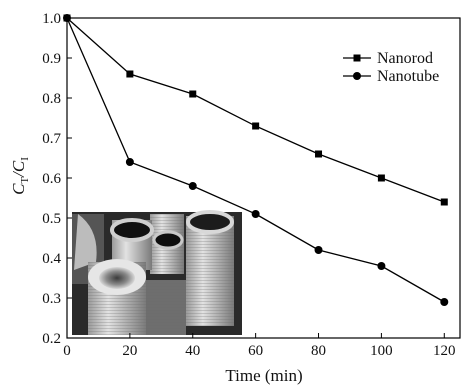 The height and width of the screenshot is (389, 473). I want to click on y-tick-label: 0.4, so click(51, 259).